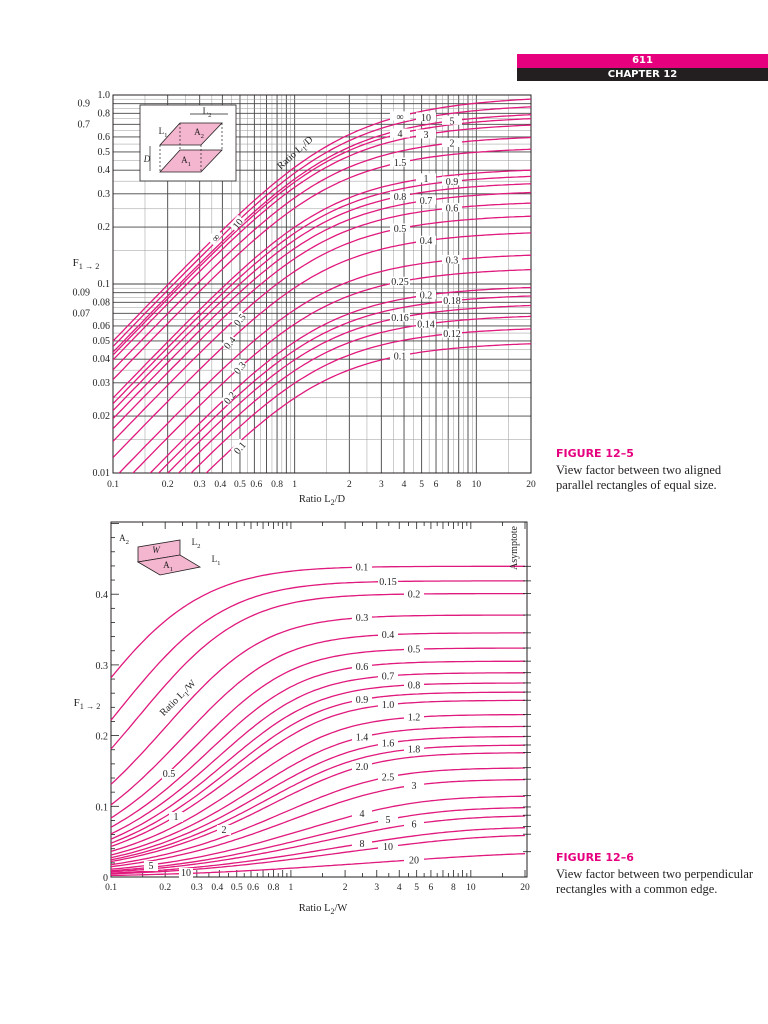 The width and height of the screenshot is (768, 1024). I want to click on label-a2: A2, so click(124, 539).